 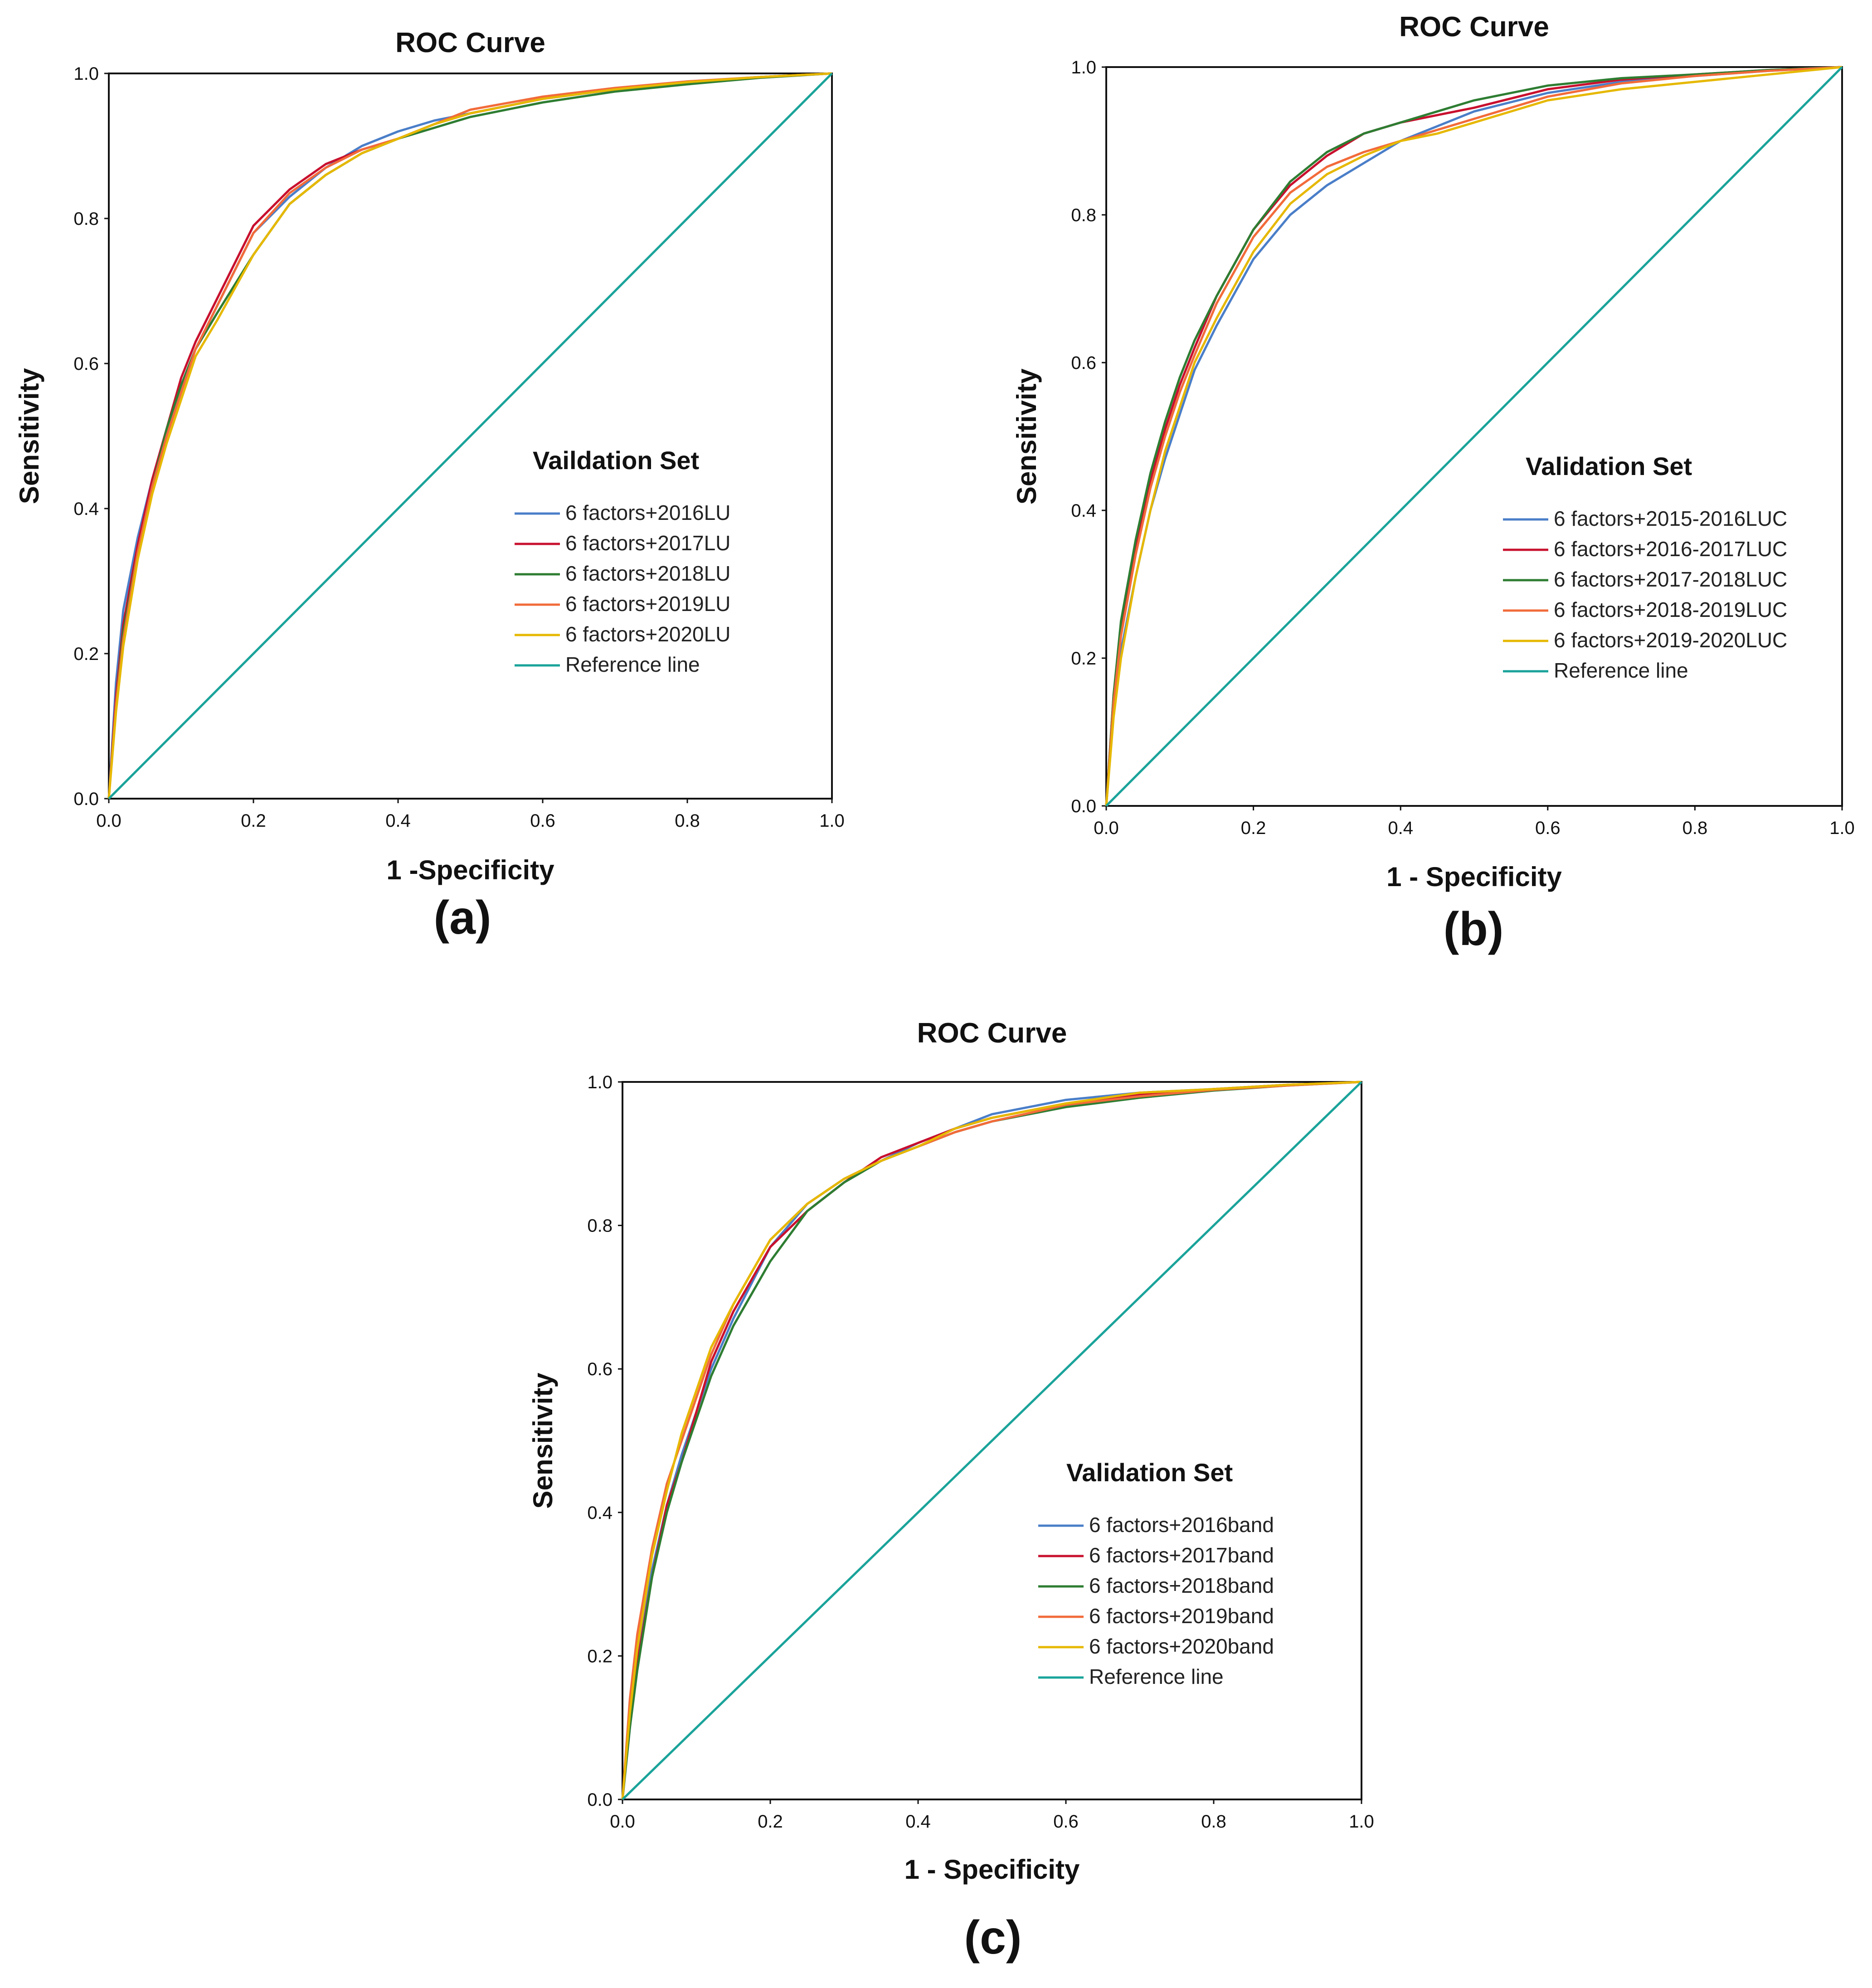 What do you see at coordinates (1026, 436) in the screenshot?
I see `panel-b-y-axis-label: Sensitivity` at bounding box center [1026, 436].